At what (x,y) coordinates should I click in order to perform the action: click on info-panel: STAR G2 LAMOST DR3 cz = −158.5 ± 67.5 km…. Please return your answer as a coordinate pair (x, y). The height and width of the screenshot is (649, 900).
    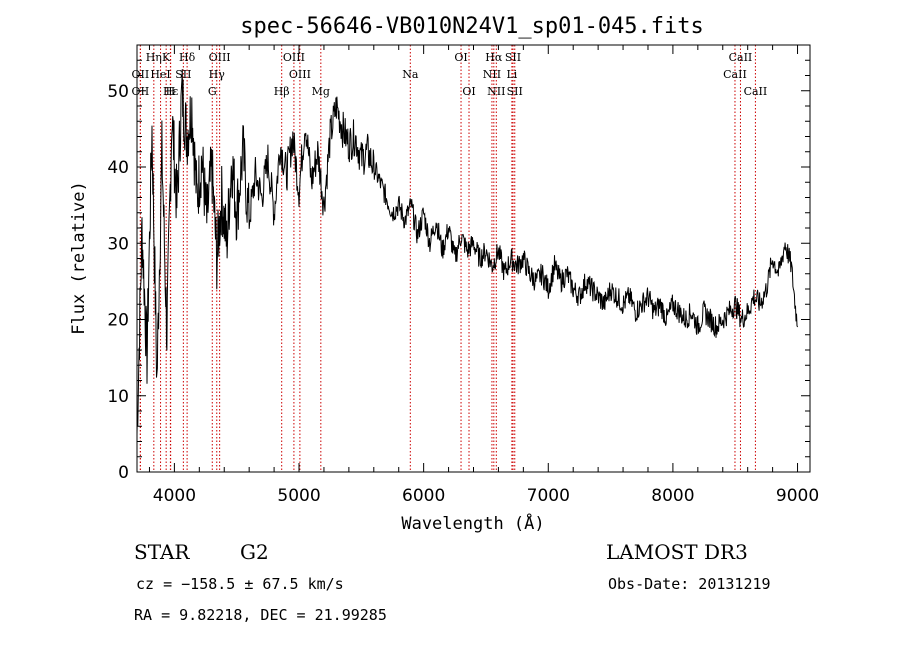
    Looking at the image, I should click on (452, 582).